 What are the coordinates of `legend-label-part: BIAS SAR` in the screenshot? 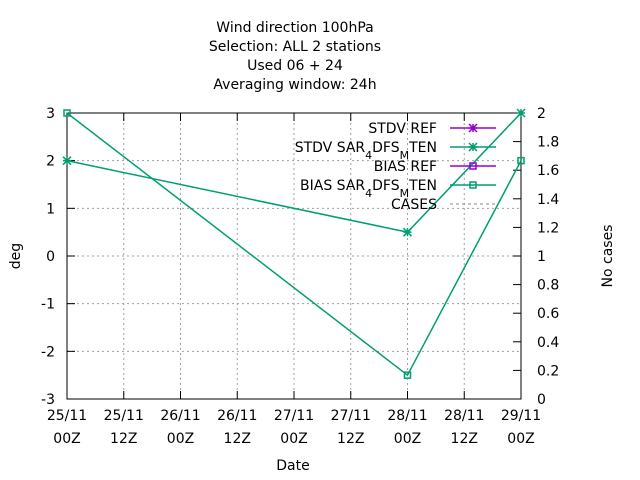 It's located at (332, 186).